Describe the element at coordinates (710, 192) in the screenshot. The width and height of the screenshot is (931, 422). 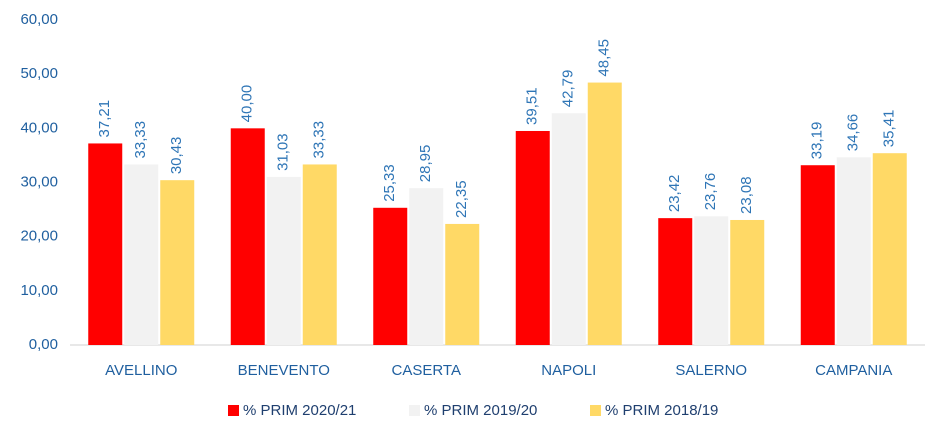
I see `value-label: 23,76` at that location.